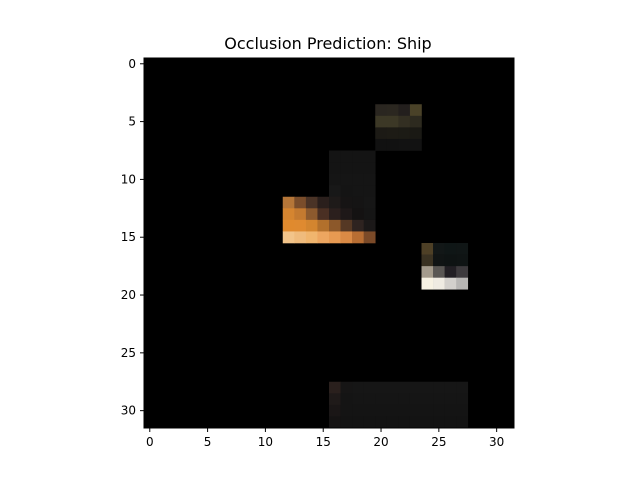 The width and height of the screenshot is (640, 480). What do you see at coordinates (128, 295) in the screenshot?
I see `y-tick-label: 20` at bounding box center [128, 295].